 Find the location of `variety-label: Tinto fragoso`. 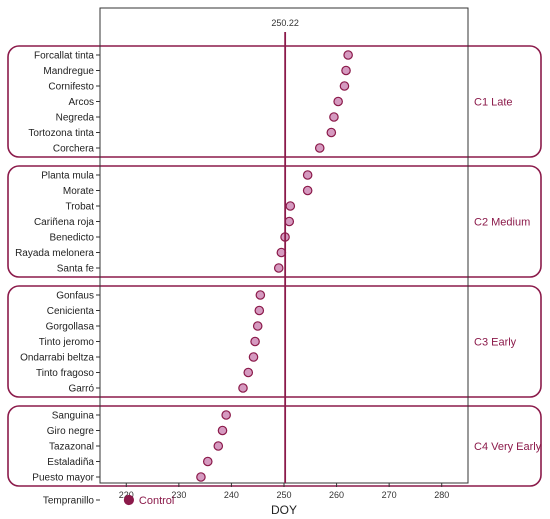

variety-label: Tinto fragoso is located at coordinates (65, 373).